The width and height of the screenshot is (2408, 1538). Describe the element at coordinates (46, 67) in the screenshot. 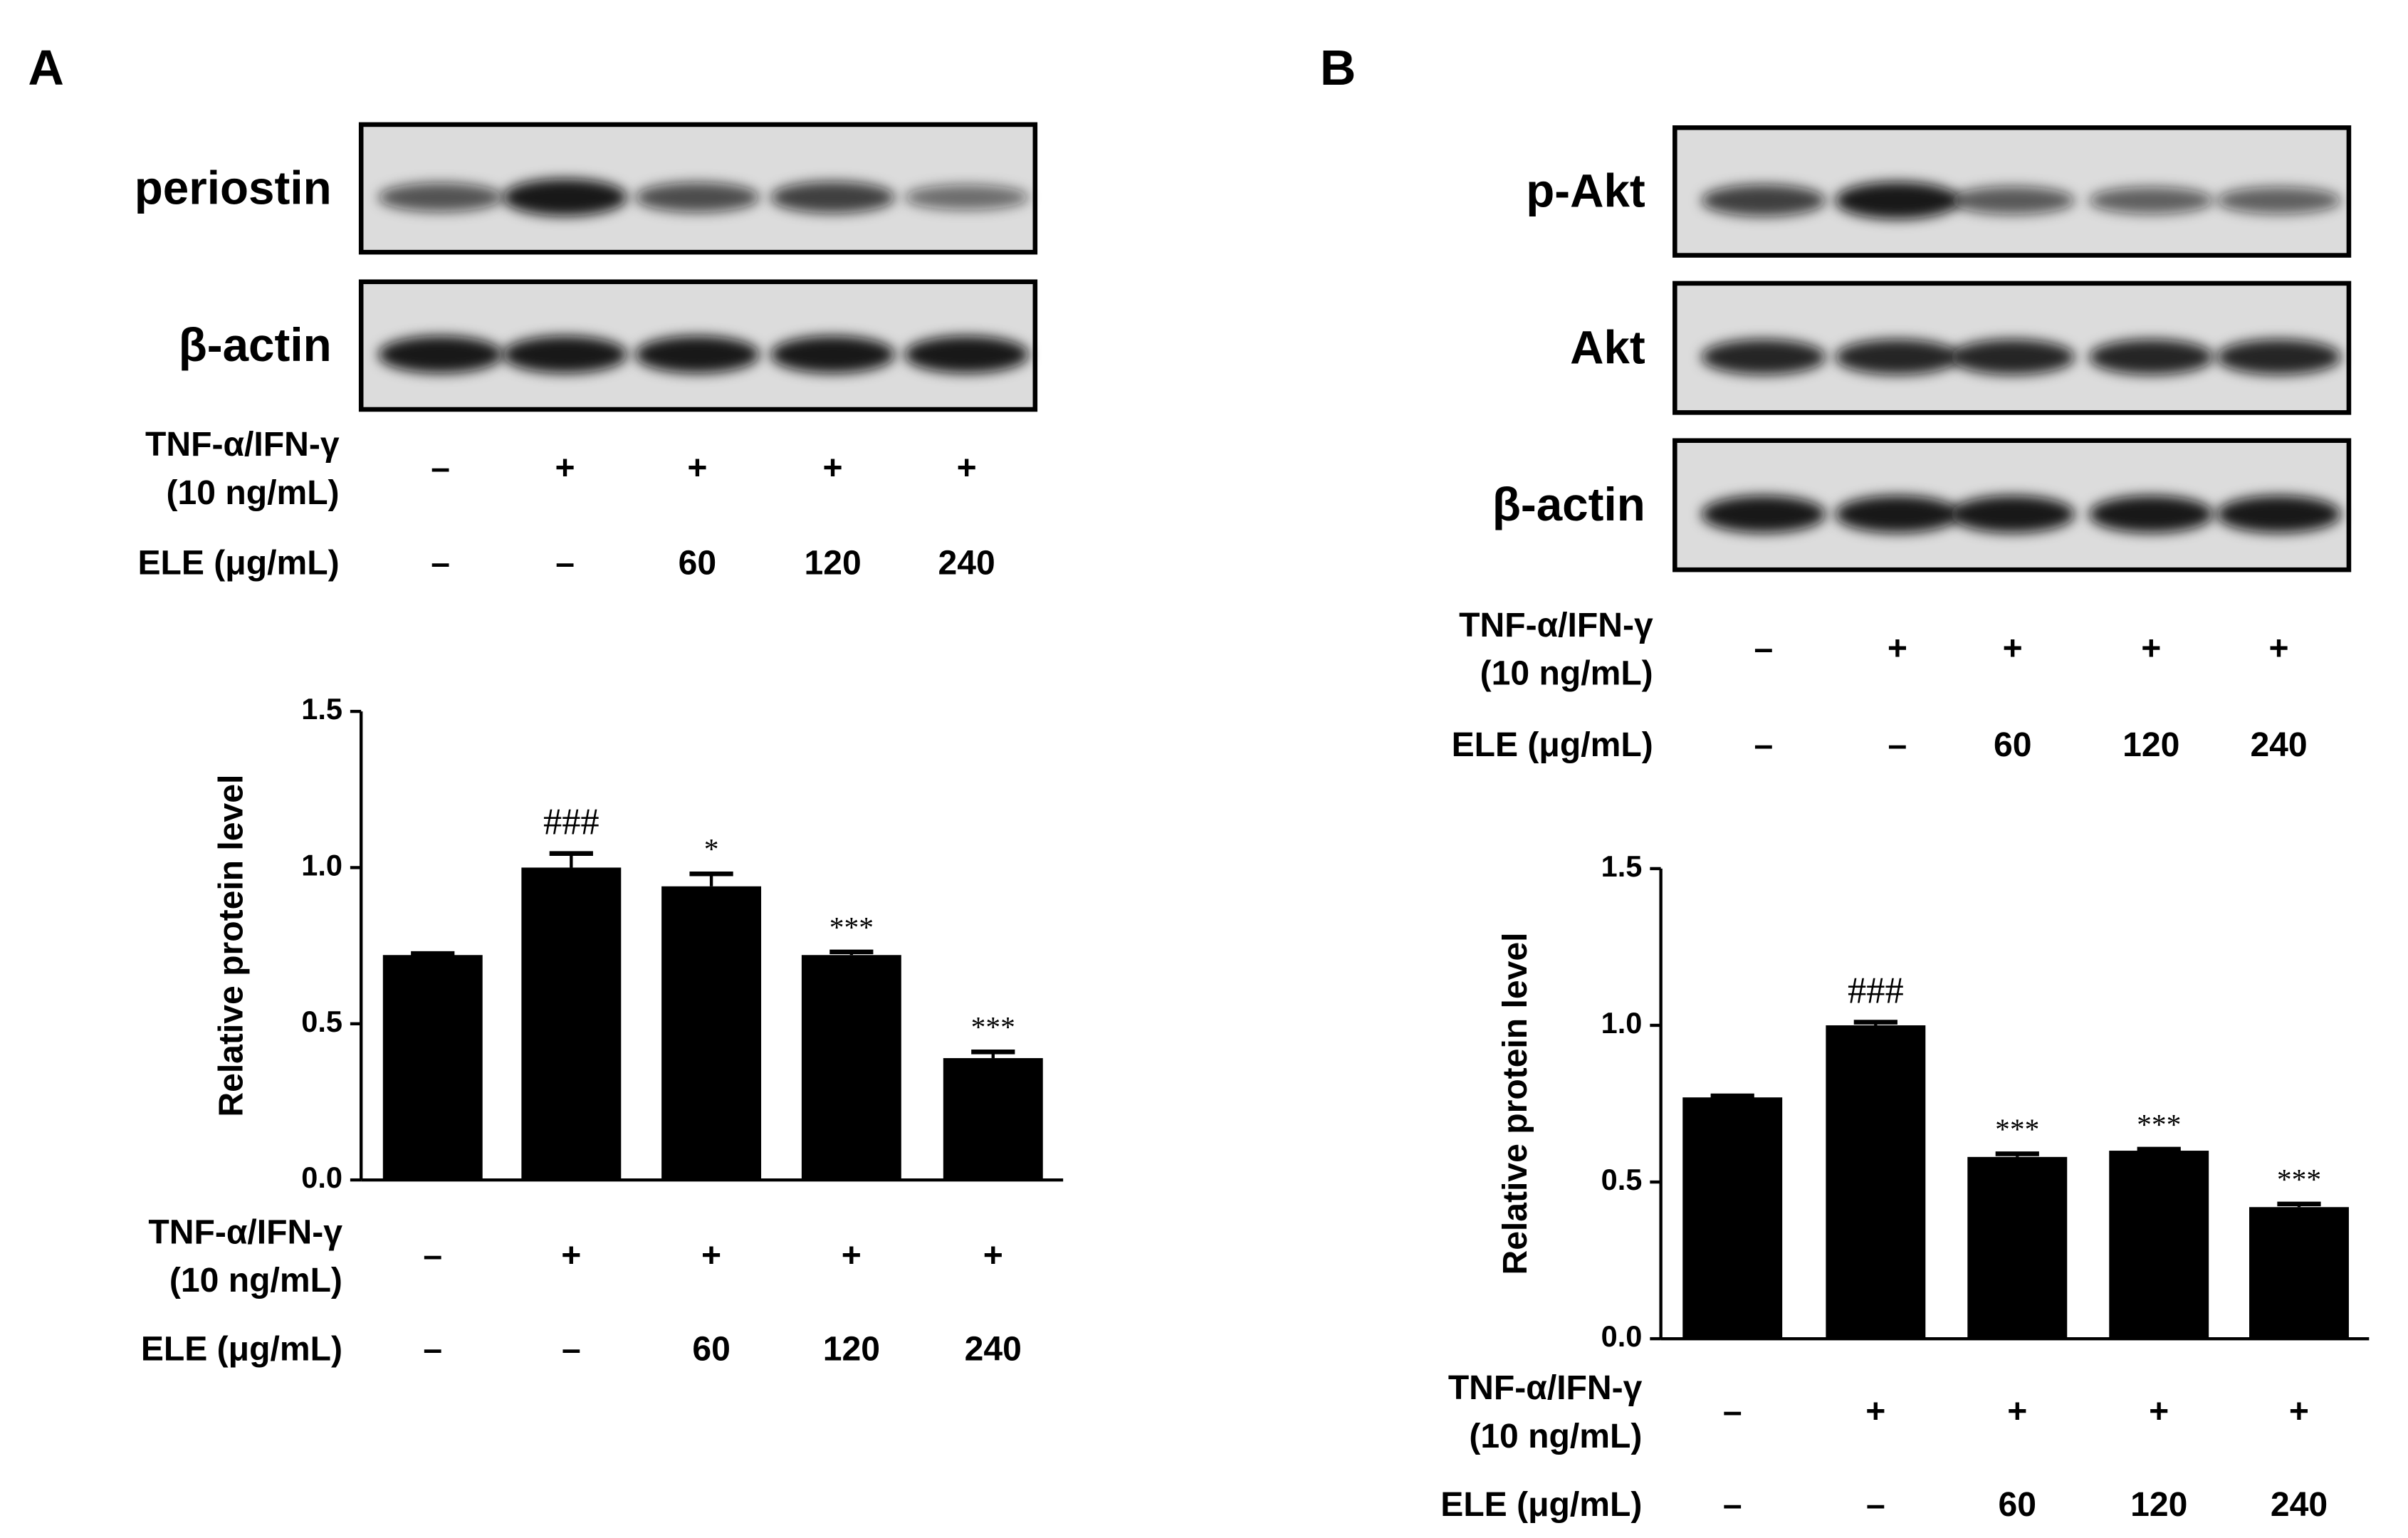

I see `panel-label: A` at that location.